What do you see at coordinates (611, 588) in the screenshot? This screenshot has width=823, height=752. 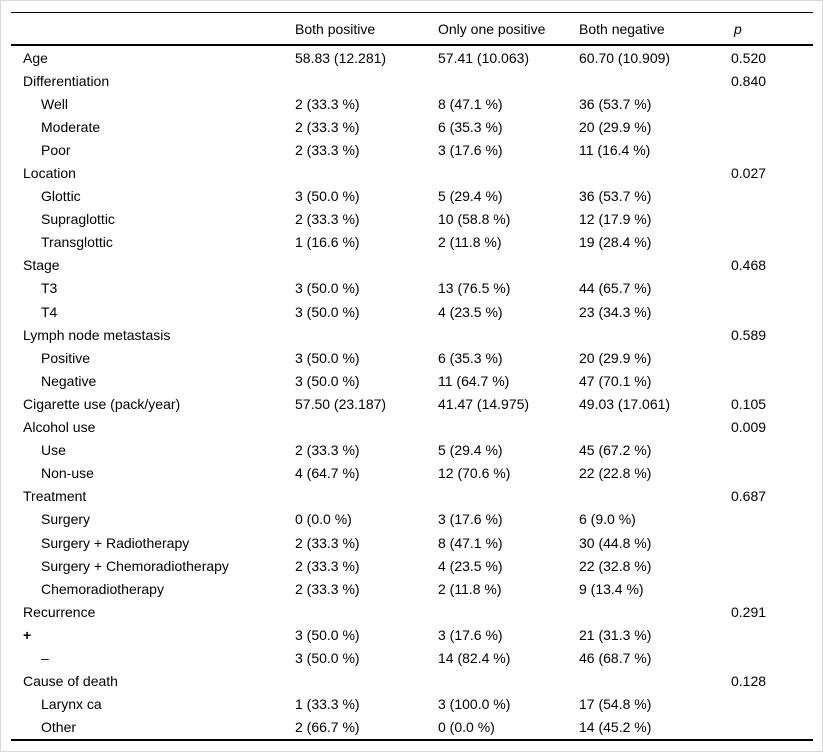 I see `value-cell: 9 (13.4 %)` at bounding box center [611, 588].